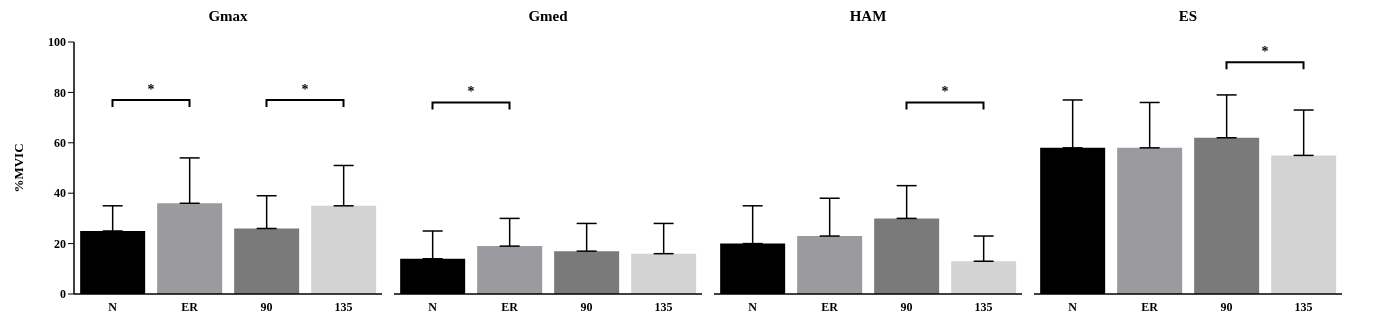 This screenshot has height=324, width=1377. What do you see at coordinates (63, 294) in the screenshot?
I see `y-tick-label: 0` at bounding box center [63, 294].